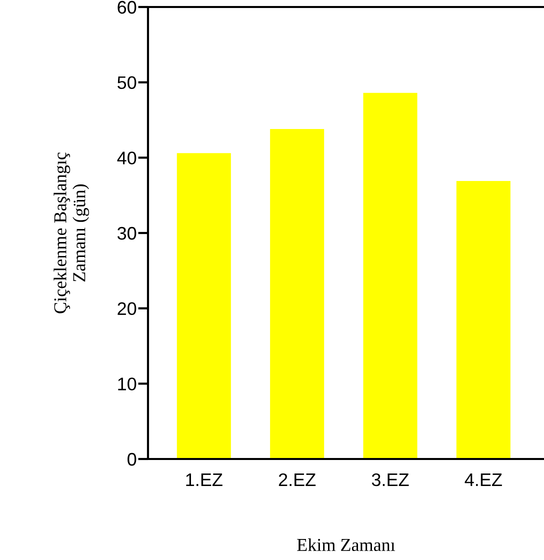 The height and width of the screenshot is (560, 544). I want to click on y-tick-label: 40, so click(126, 158).